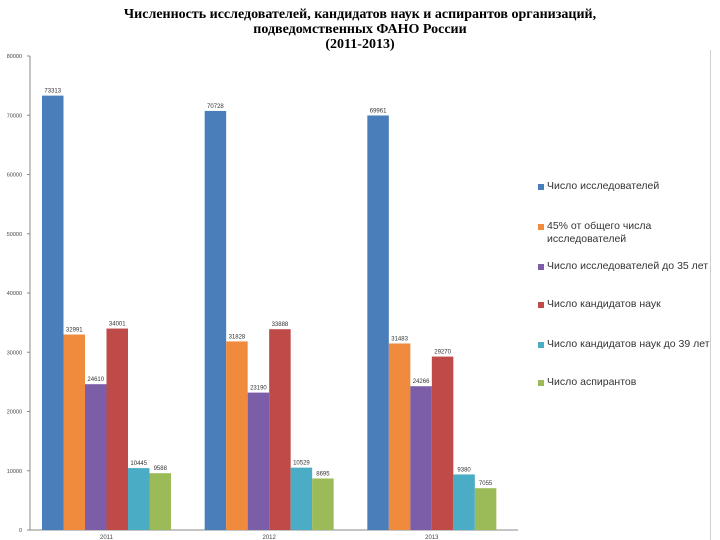 The width and height of the screenshot is (720, 540). I want to click on legend-label: Число исследователей до 35 лет, so click(628, 266).